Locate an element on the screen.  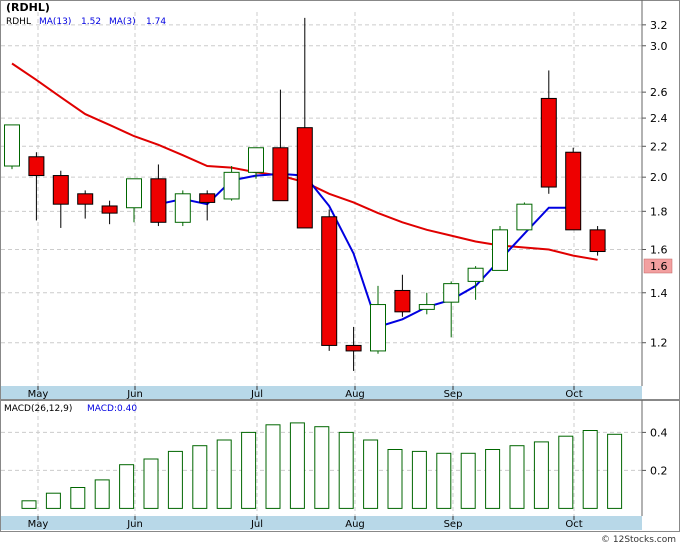
legend-ma13-value: 1.52 is located at coordinates (91, 22).